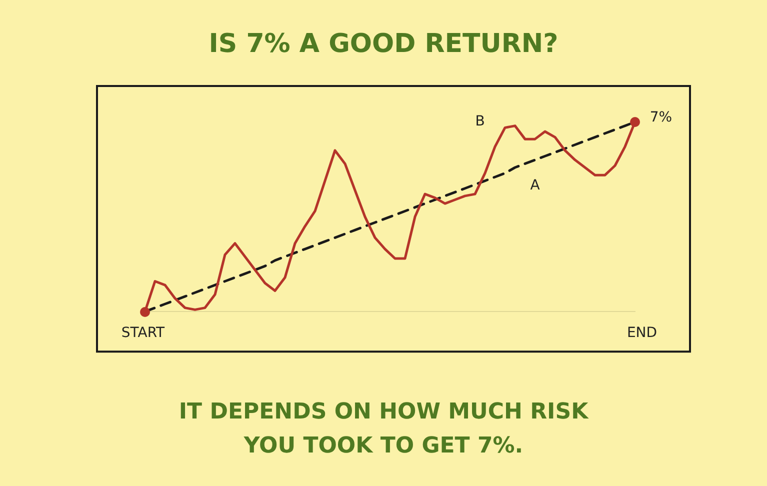  I want to click on annotation: A, so click(535, 186).